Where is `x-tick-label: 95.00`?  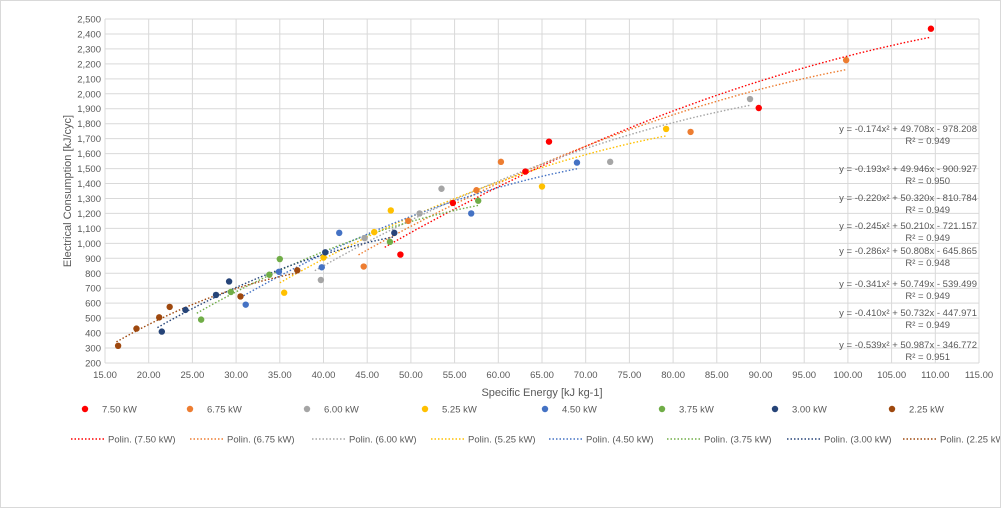 x-tick-label: 95.00 is located at coordinates (804, 375).